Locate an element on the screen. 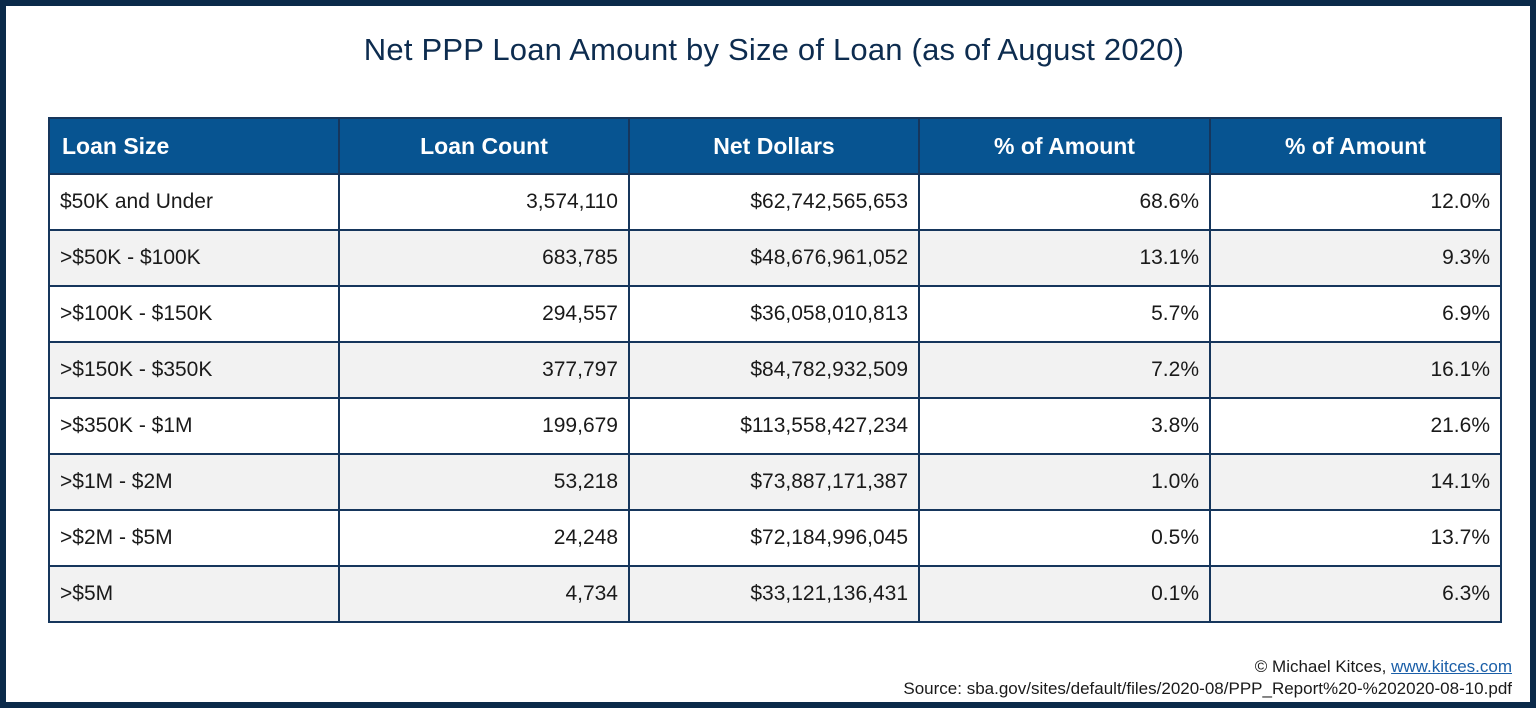 Image resolution: width=1536 pixels, height=708 pixels. cell-loan-size: >$2M - $5M is located at coordinates (194, 538).